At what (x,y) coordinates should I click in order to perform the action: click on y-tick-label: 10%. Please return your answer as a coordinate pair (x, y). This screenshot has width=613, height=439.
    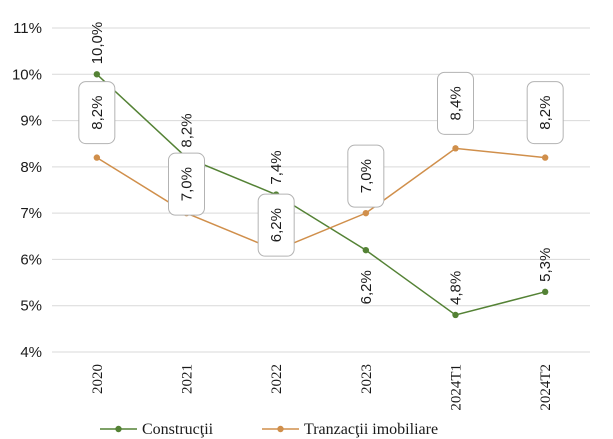
    Looking at the image, I should click on (27, 74).